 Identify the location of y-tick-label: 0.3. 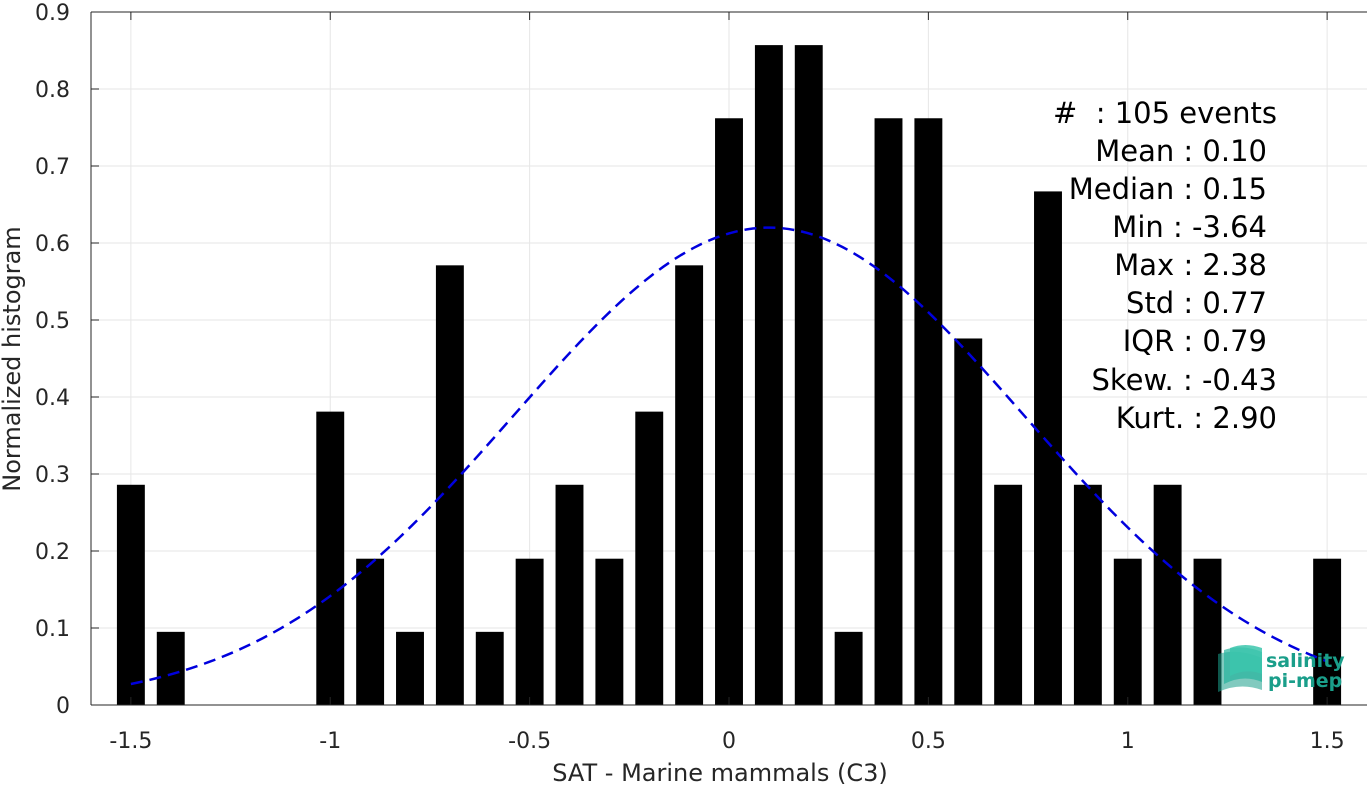
(52, 475).